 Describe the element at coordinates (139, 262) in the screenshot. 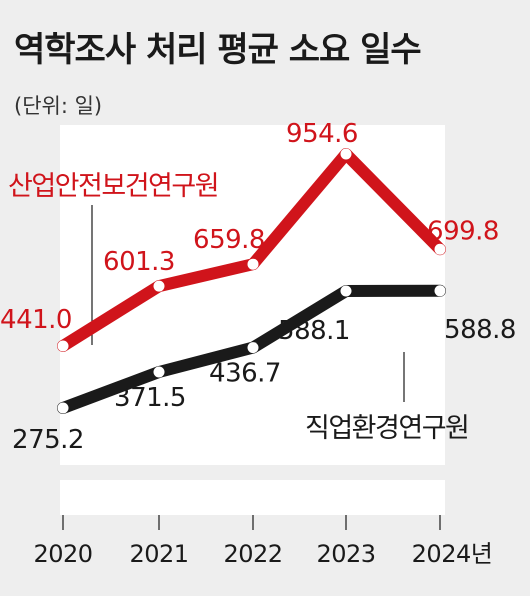

I see `data-label: 601.3` at that location.